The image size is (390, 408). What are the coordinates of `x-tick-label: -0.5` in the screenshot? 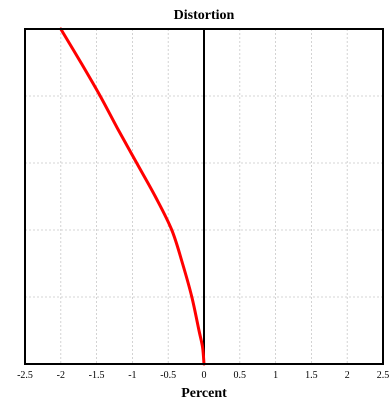 It's located at (168, 375).